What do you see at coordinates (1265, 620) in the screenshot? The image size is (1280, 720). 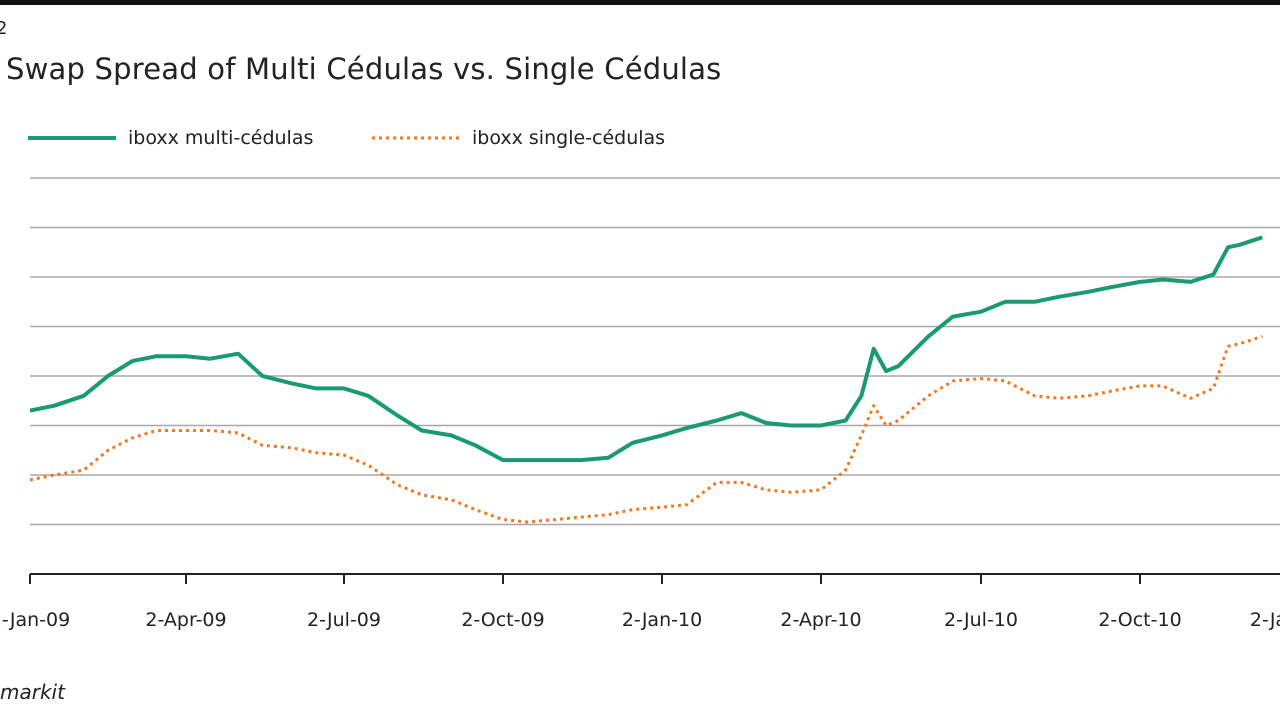 I see `x-tick-label: 2-Jan-11` at bounding box center [1265, 620].